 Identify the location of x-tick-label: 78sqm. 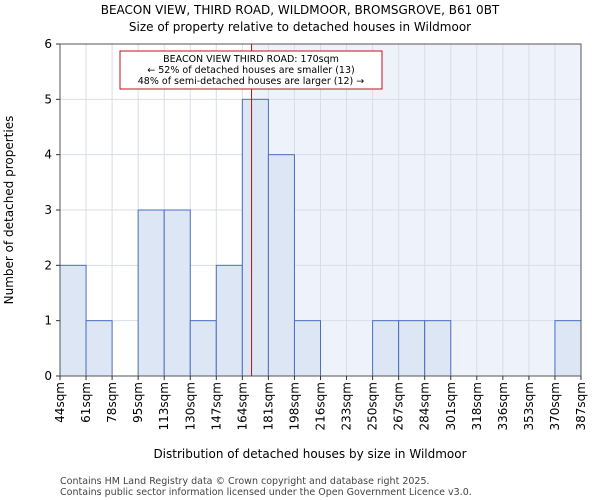
(112, 402).